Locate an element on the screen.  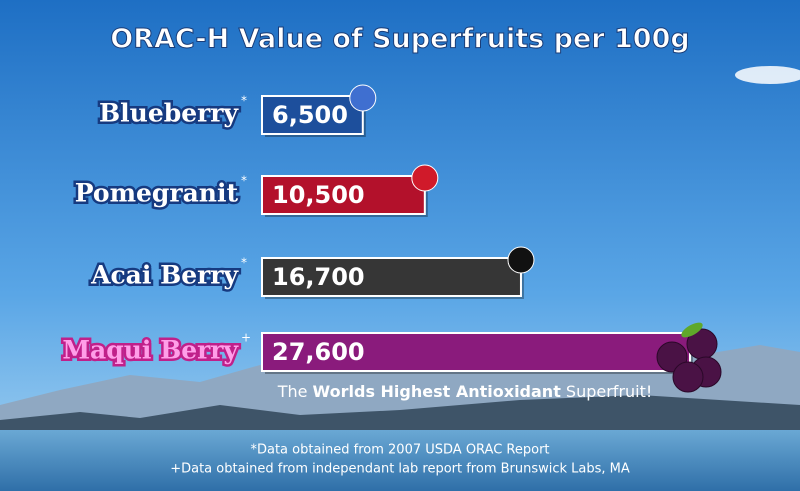
category-label: Blueberry is located at coordinates (169, 113).